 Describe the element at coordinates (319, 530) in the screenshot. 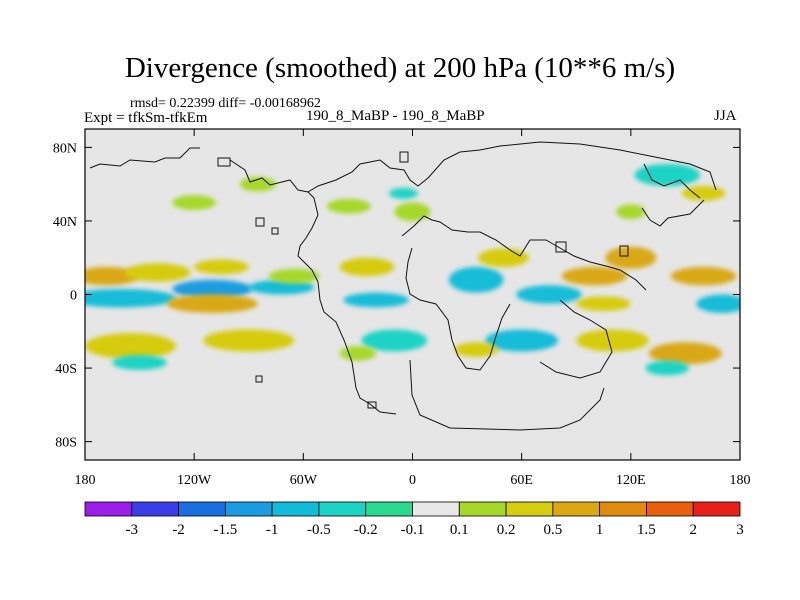

I see `colorbar-label: -0.5` at that location.